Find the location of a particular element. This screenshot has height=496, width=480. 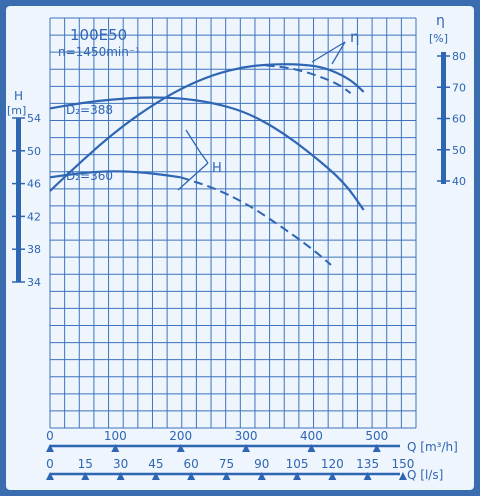

y-axis-eta-tick-label: 40 is located at coordinates (459, 181).